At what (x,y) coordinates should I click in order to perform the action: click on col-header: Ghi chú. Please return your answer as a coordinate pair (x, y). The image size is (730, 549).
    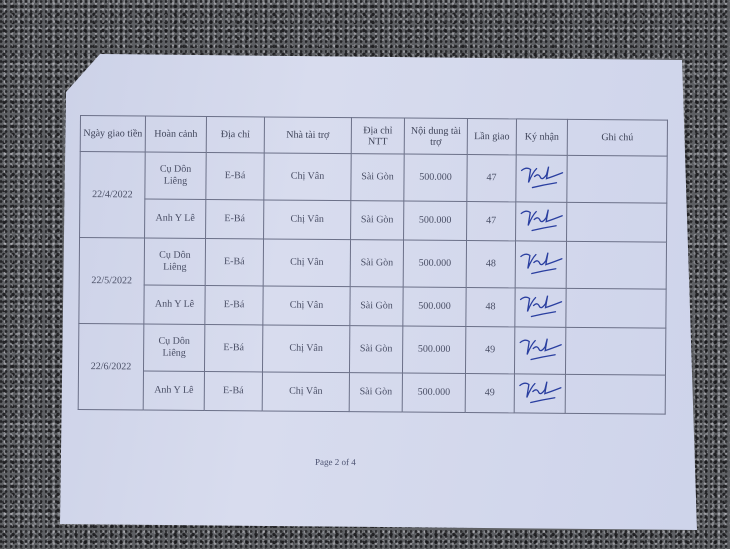
    Looking at the image, I should click on (617, 138).